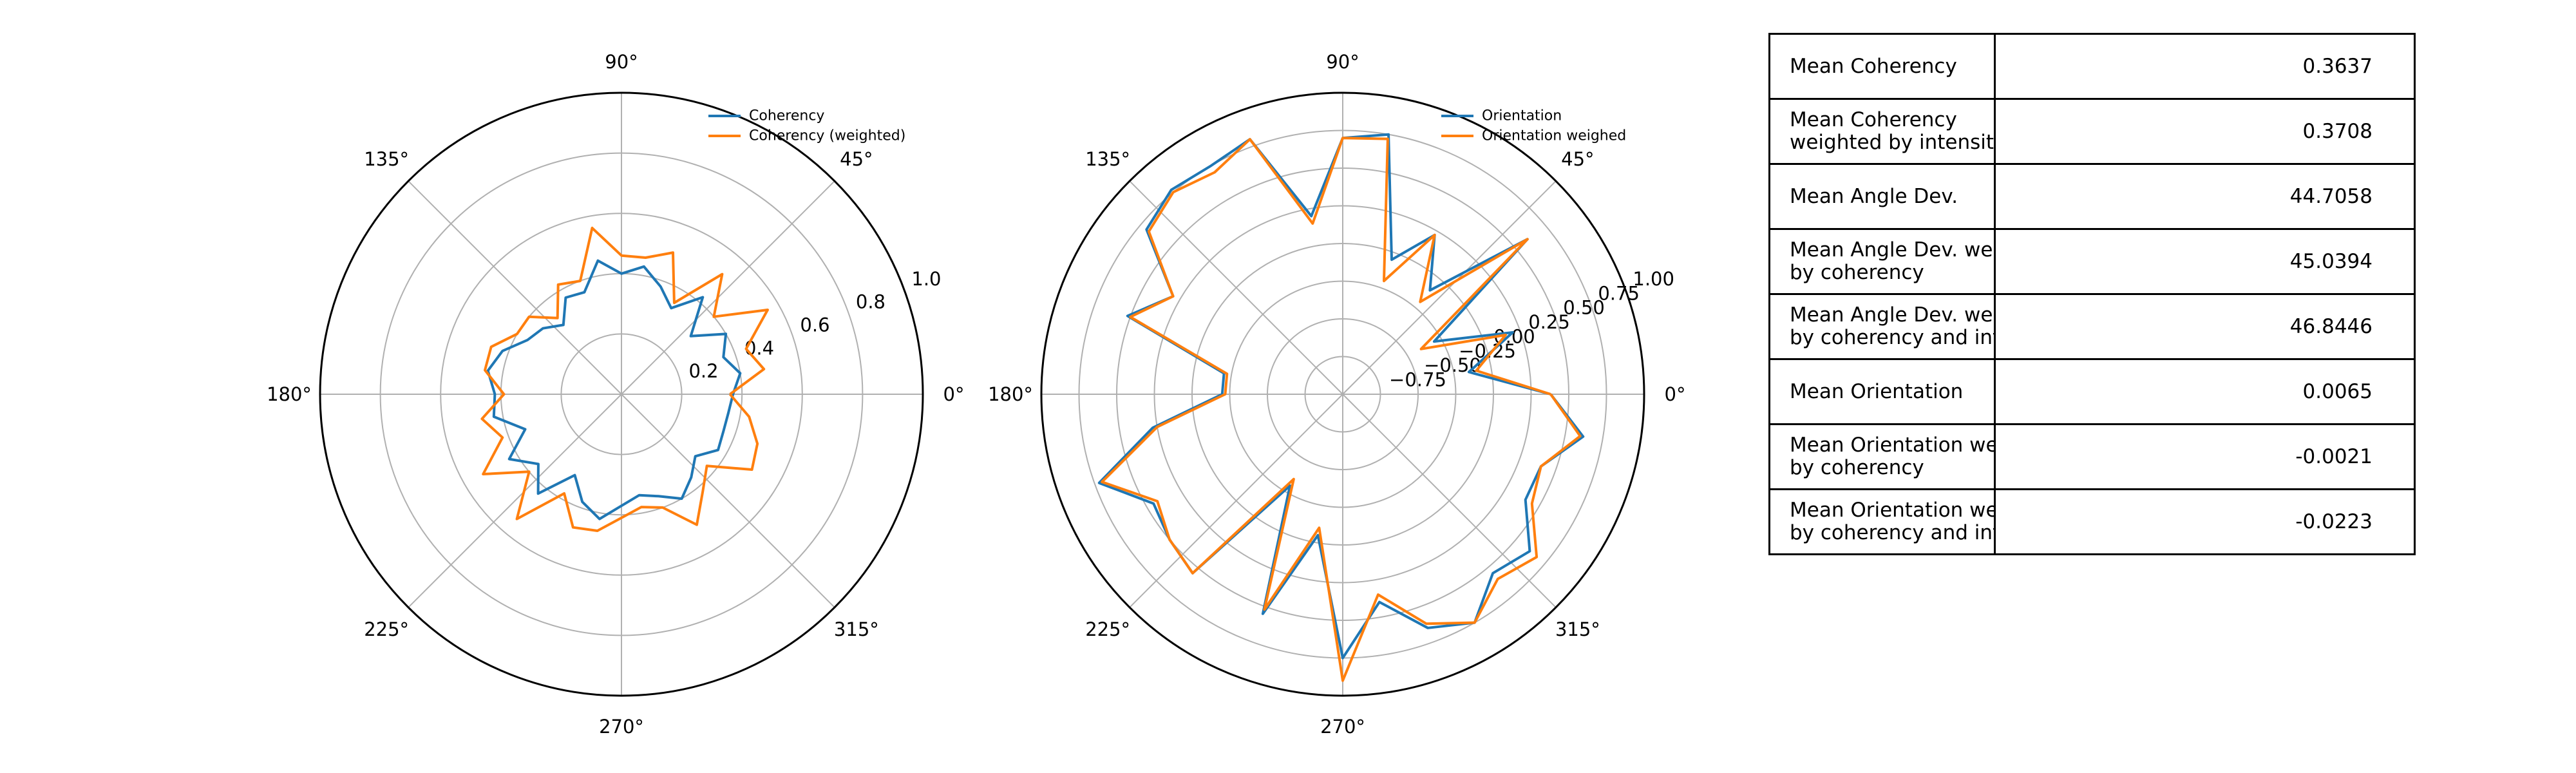 This screenshot has width=2576, height=773. Describe the element at coordinates (2205, 521) in the screenshot. I see `row-value-cell: -0.0223` at that location.